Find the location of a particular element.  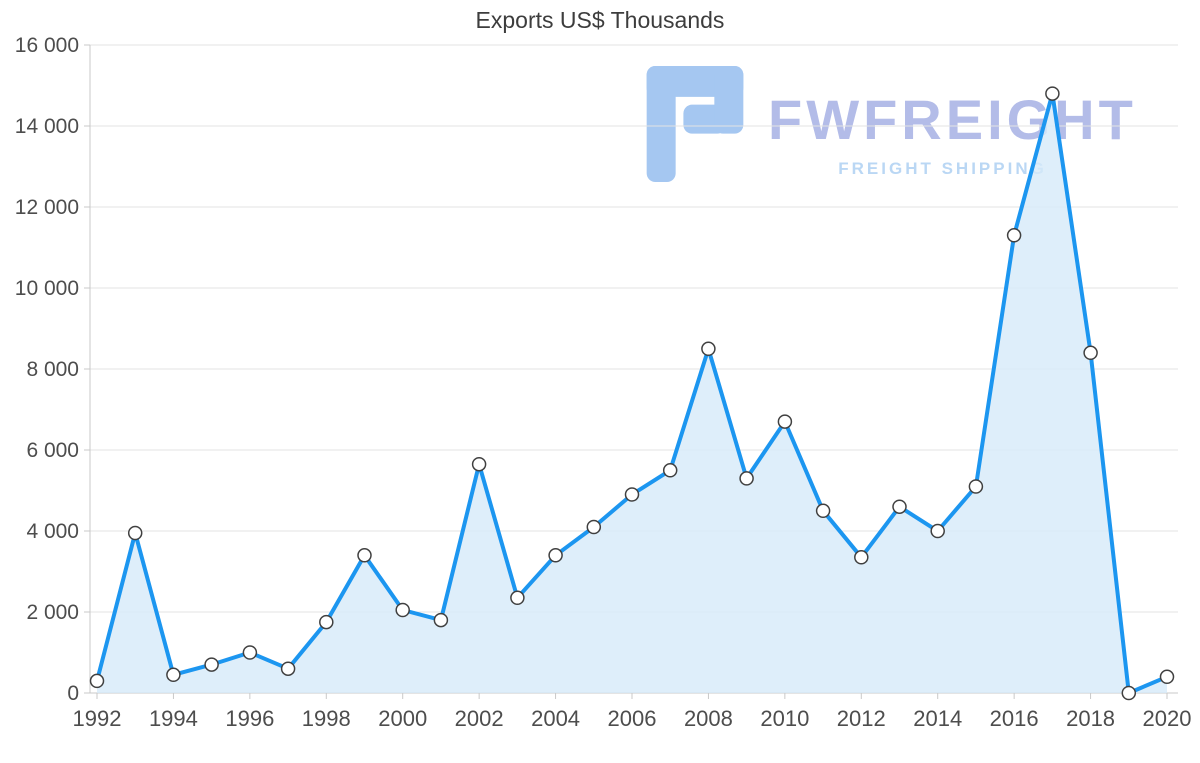

x-axis-label: 2006 is located at coordinates (632, 718).